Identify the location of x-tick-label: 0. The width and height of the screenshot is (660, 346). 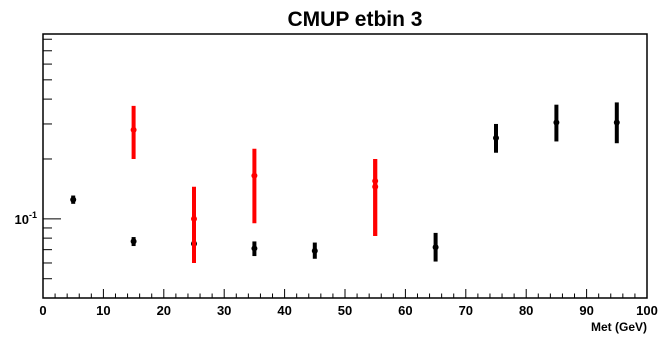
(42, 310).